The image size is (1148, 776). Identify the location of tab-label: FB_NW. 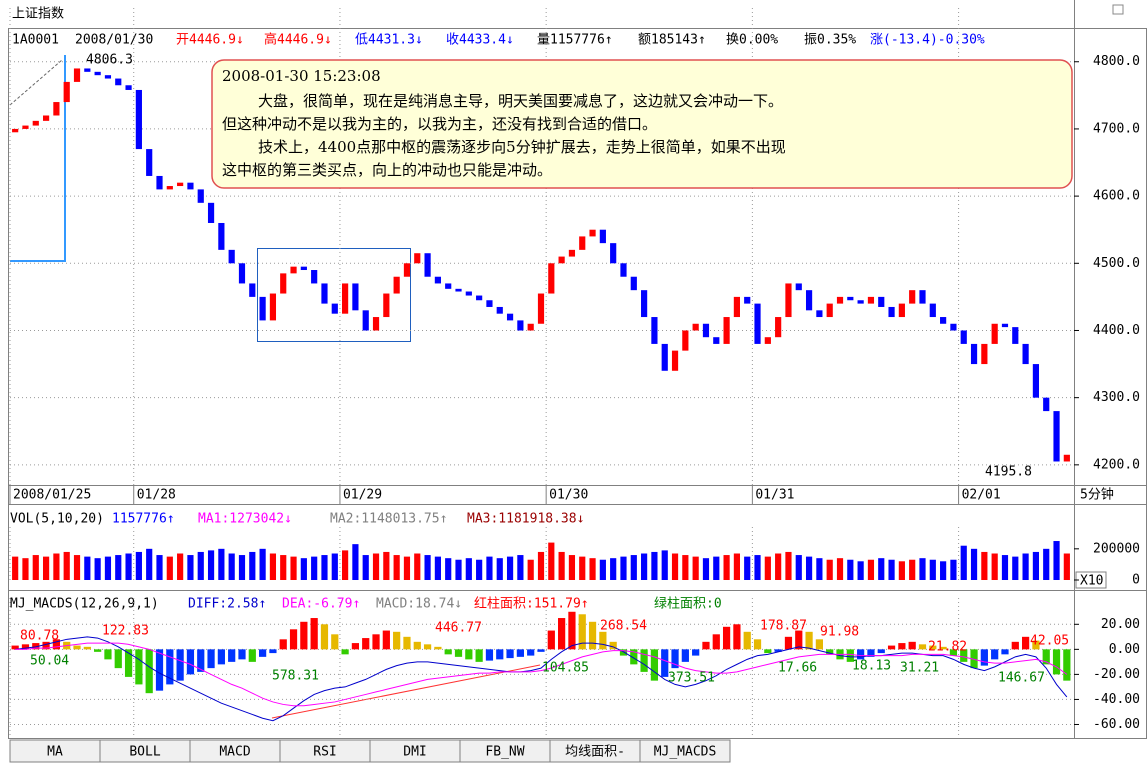
(504, 752).